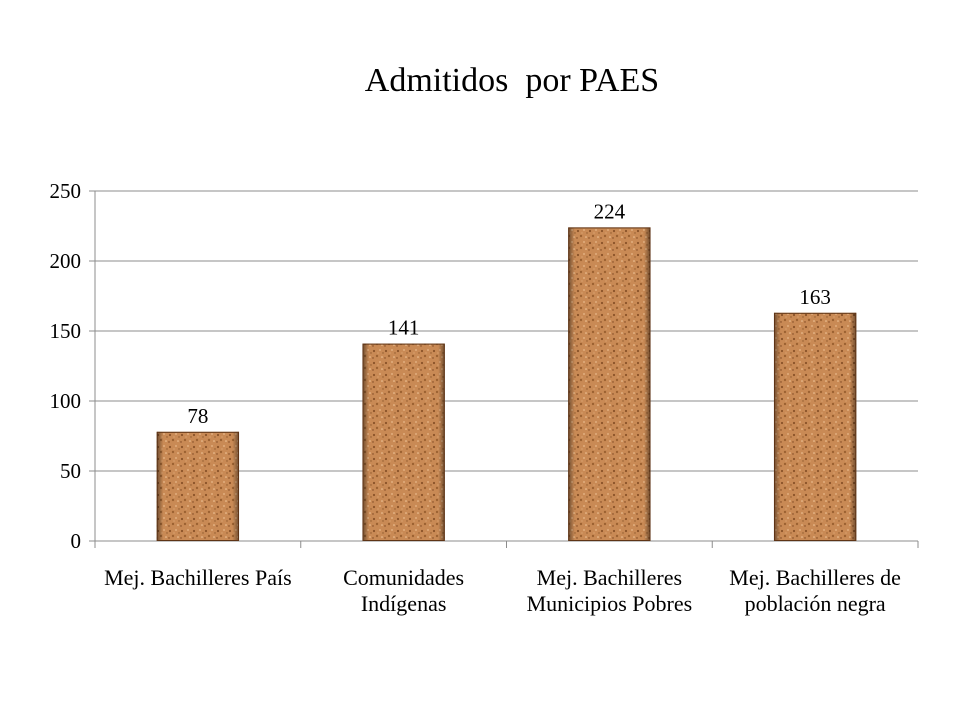 The height and width of the screenshot is (720, 960). Describe the element at coordinates (76, 541) in the screenshot. I see `y-tick-label: 0` at that location.